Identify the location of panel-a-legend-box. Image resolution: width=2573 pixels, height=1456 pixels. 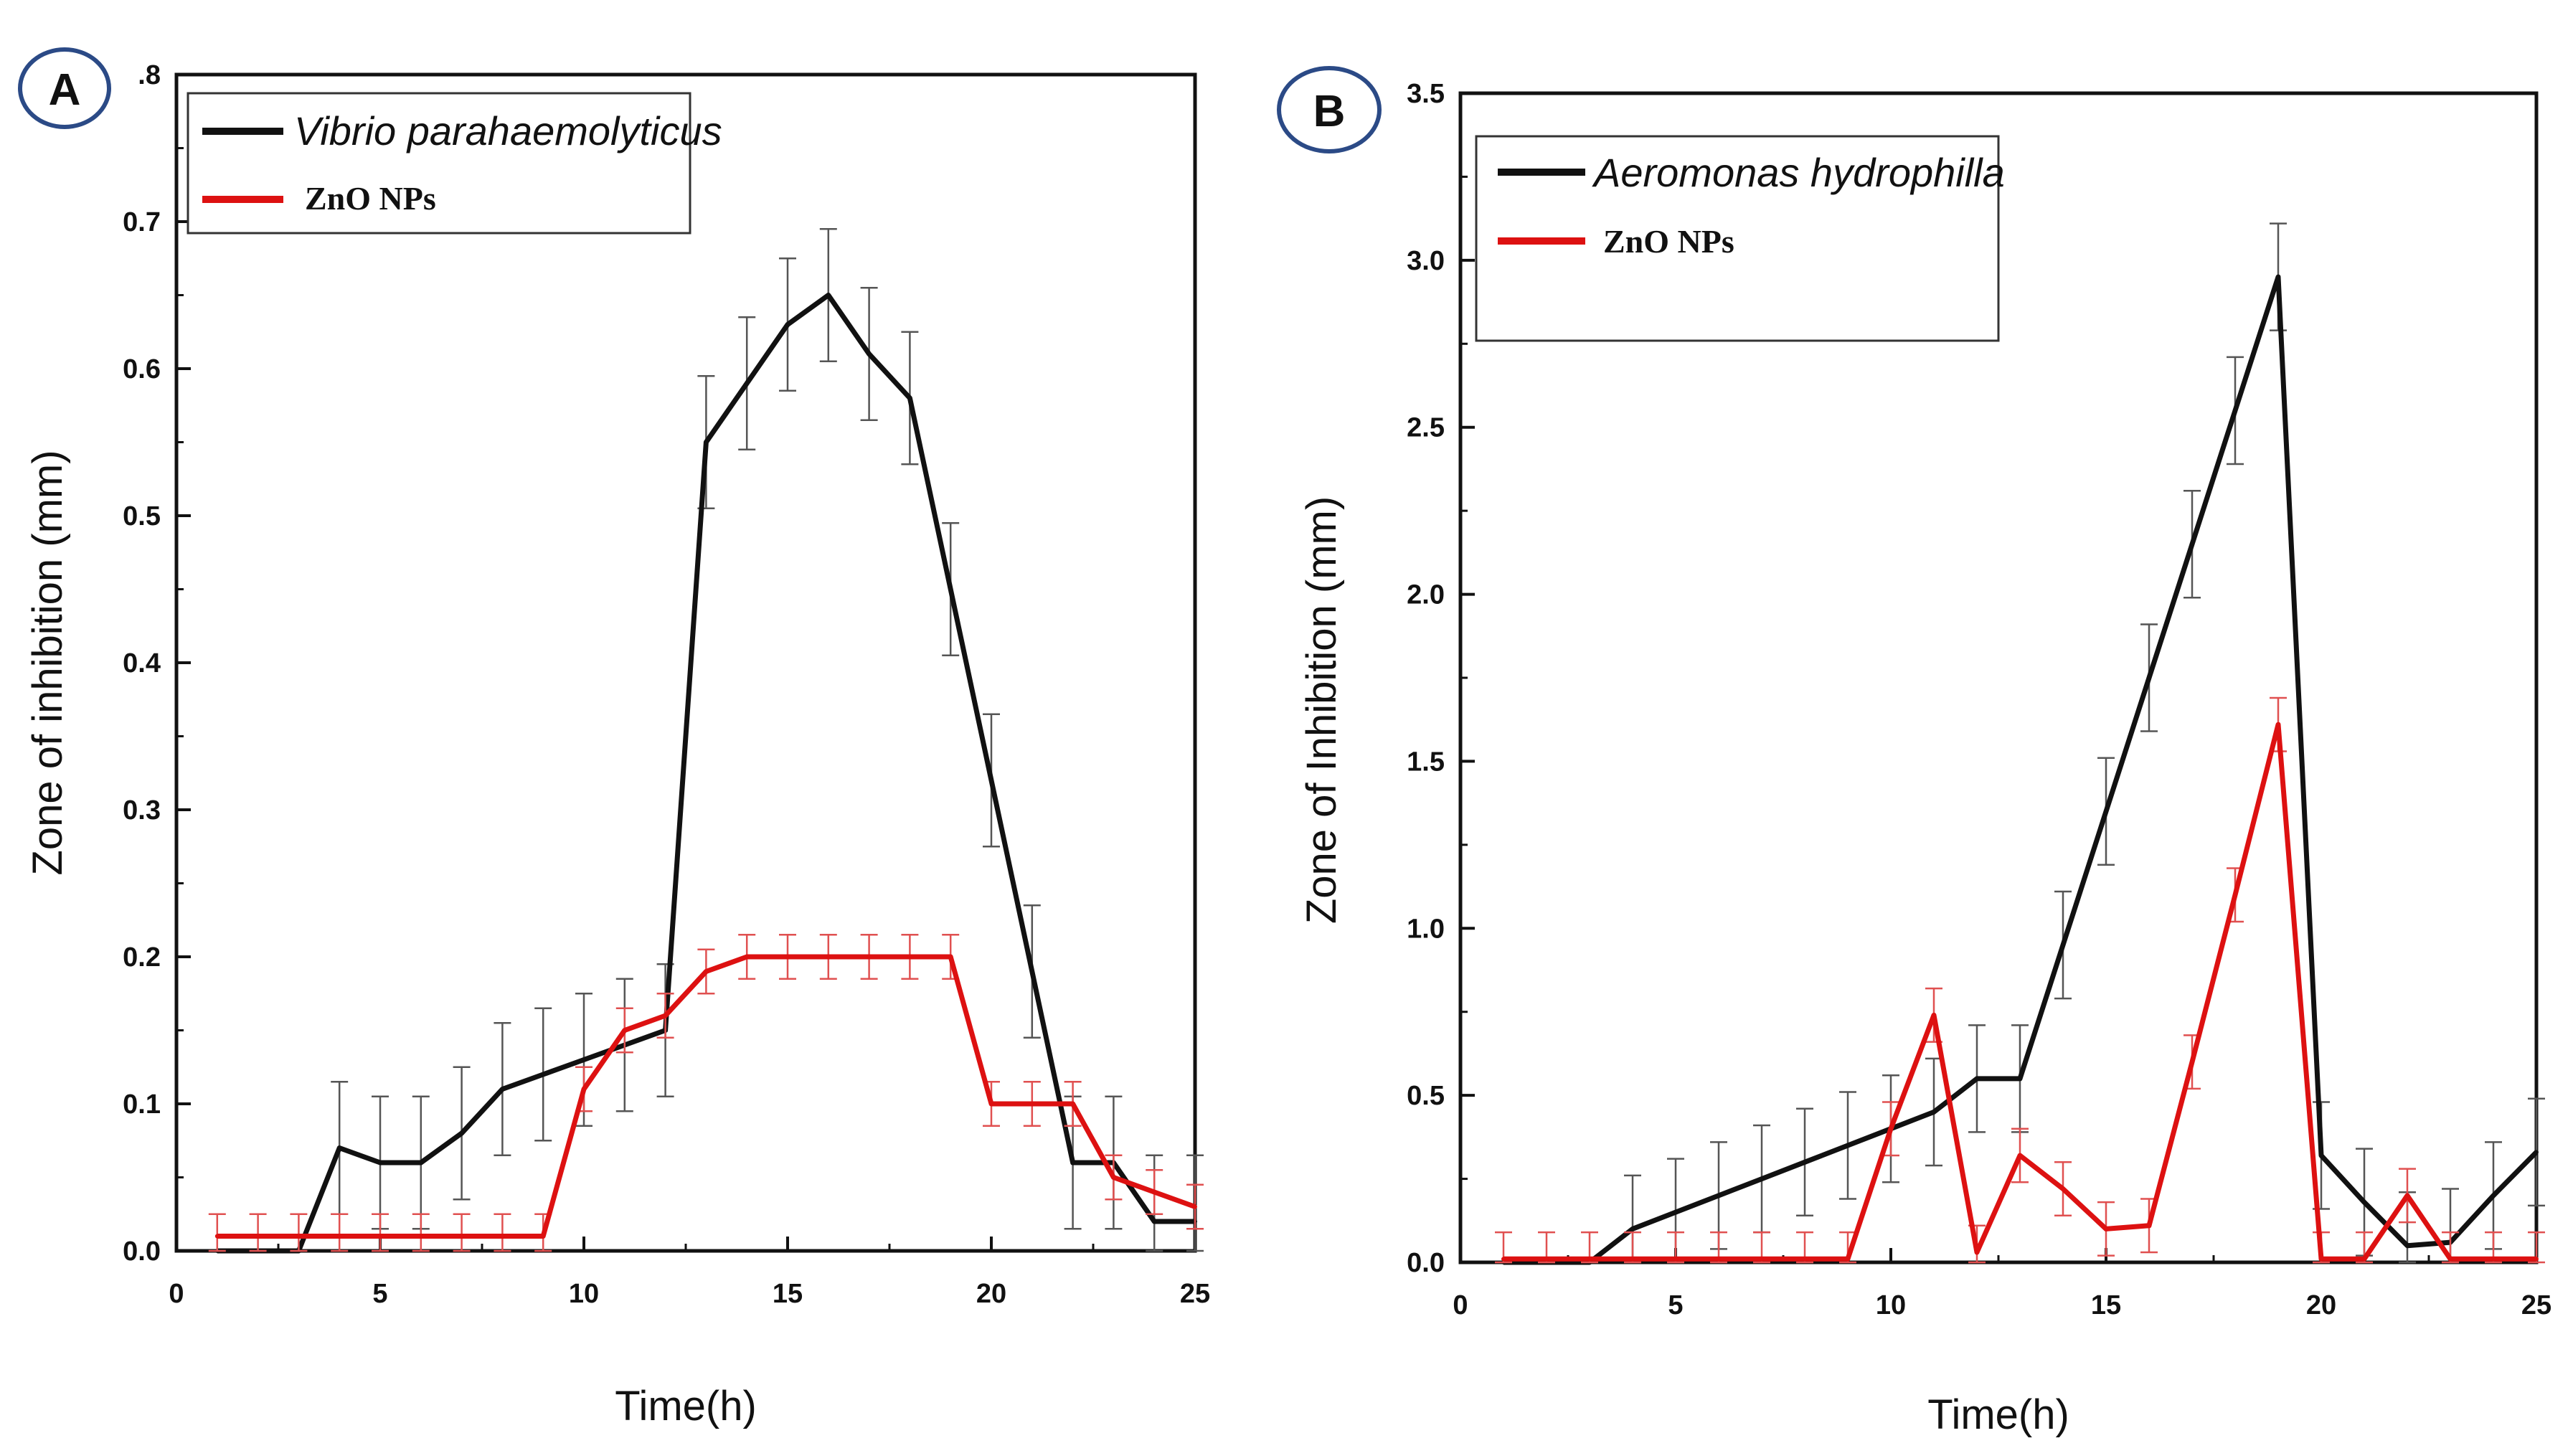
(439, 163).